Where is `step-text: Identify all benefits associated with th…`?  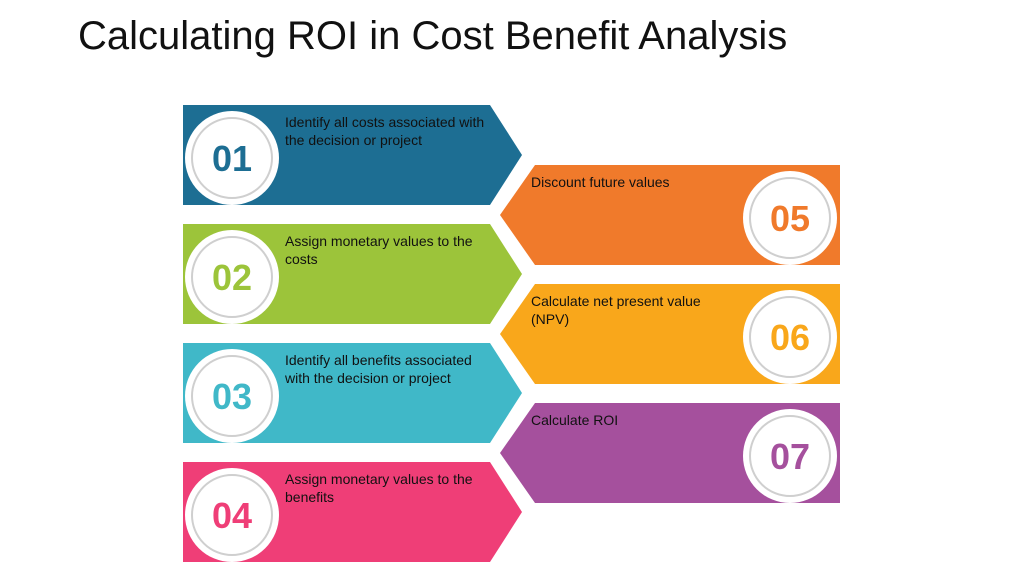
step-text: Identify all benefits associated with th… is located at coordinates (378, 369).